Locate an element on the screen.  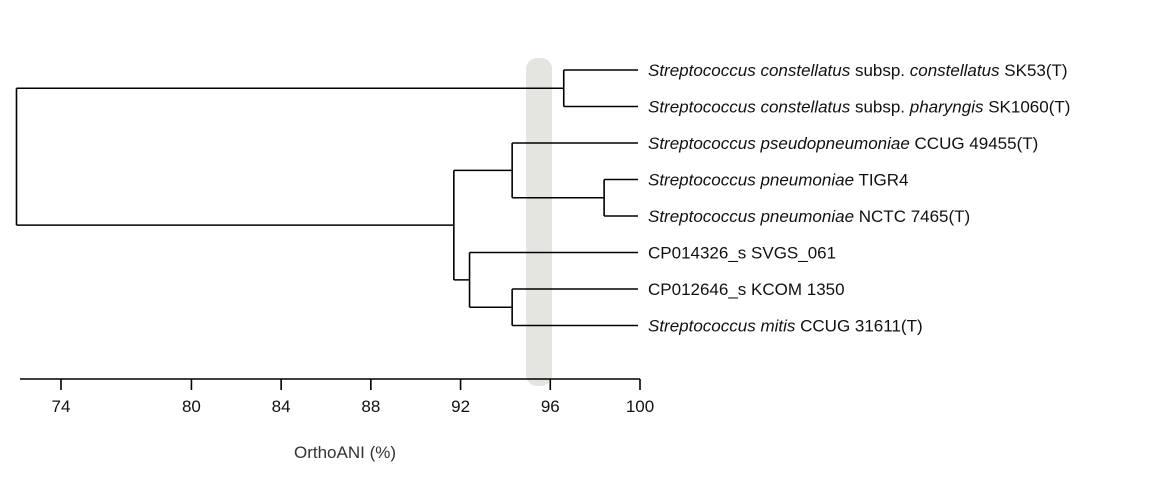
leaf-label: Streptococcus pneumoniae NCTC 7465(T) is located at coordinates (809, 216).